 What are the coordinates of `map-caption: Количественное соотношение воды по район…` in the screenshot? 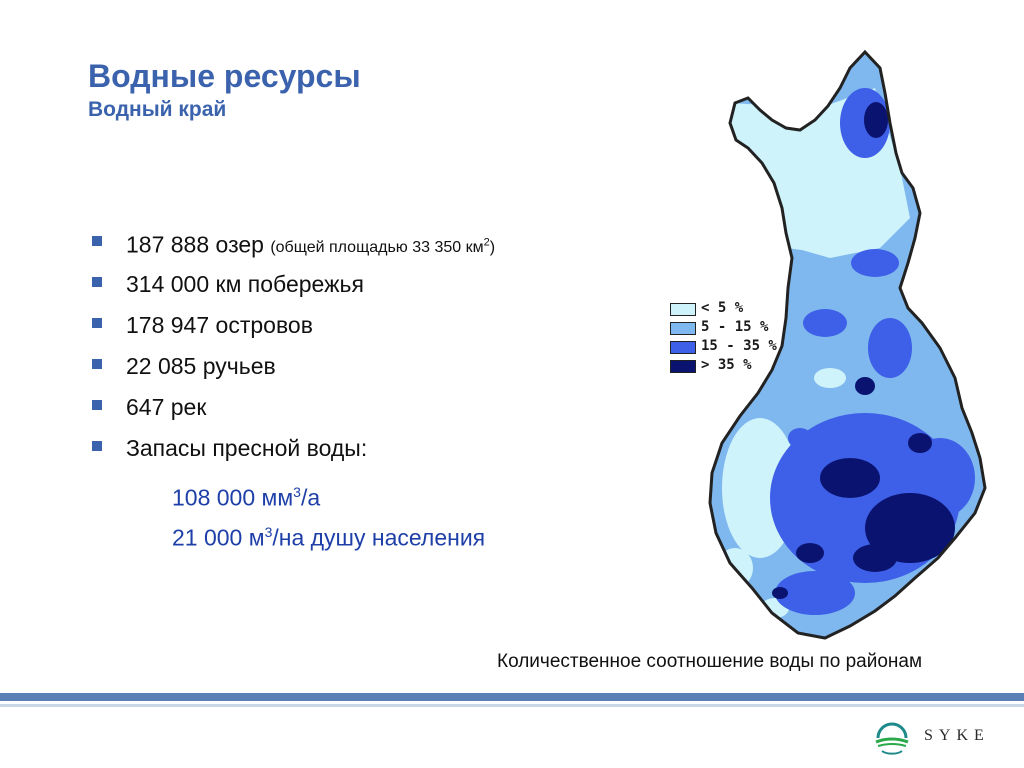 It's located at (710, 661).